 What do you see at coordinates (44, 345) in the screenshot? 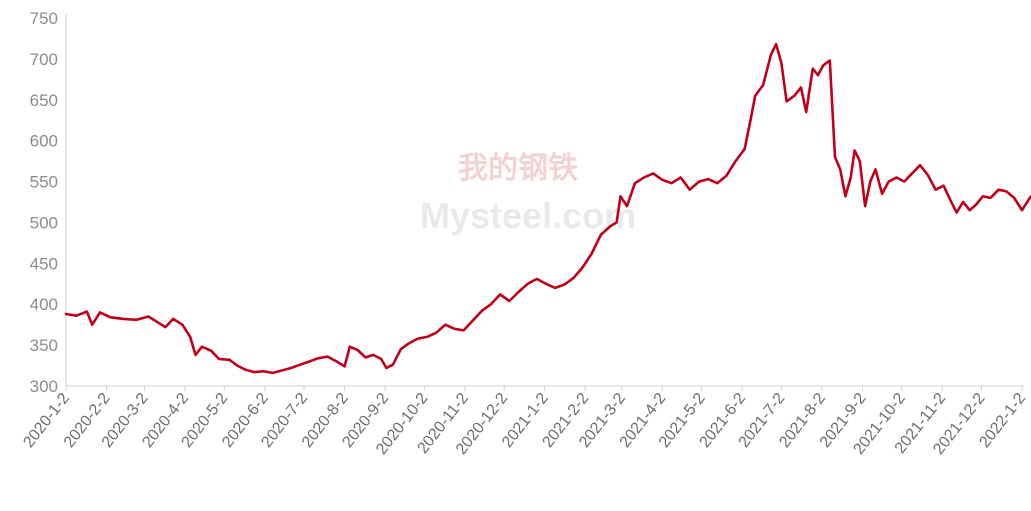
I see `y-tick-label: 350` at bounding box center [44, 345].